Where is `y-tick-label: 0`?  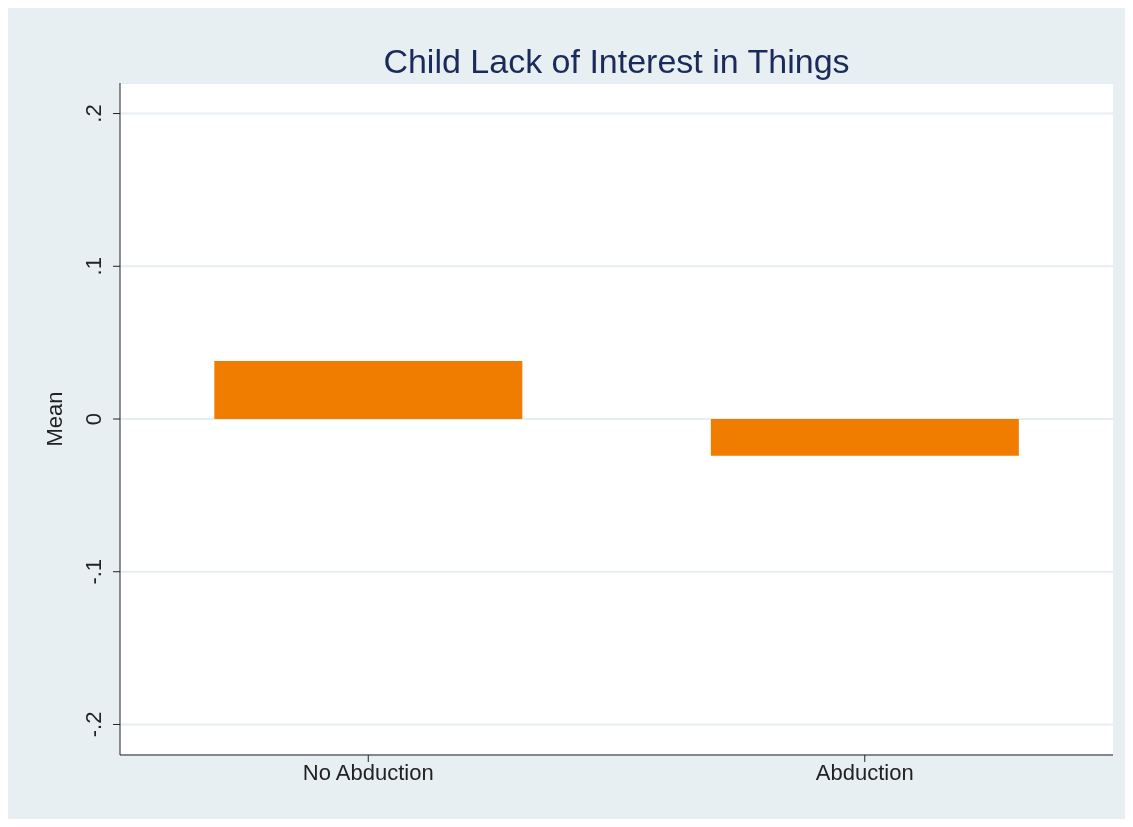
y-tick-label: 0 is located at coordinates (93, 419).